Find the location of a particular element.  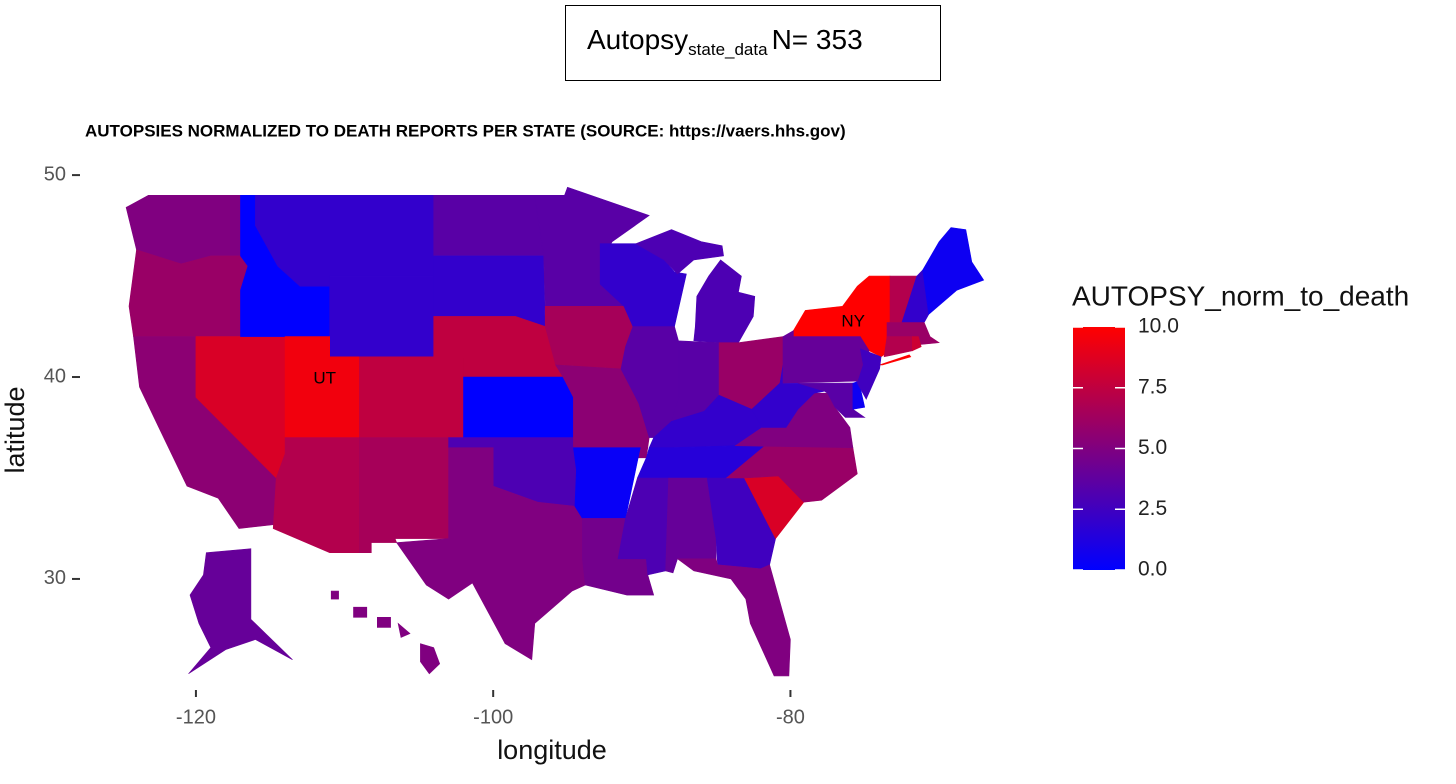

x-tick-label: -120 is located at coordinates (196, 717).